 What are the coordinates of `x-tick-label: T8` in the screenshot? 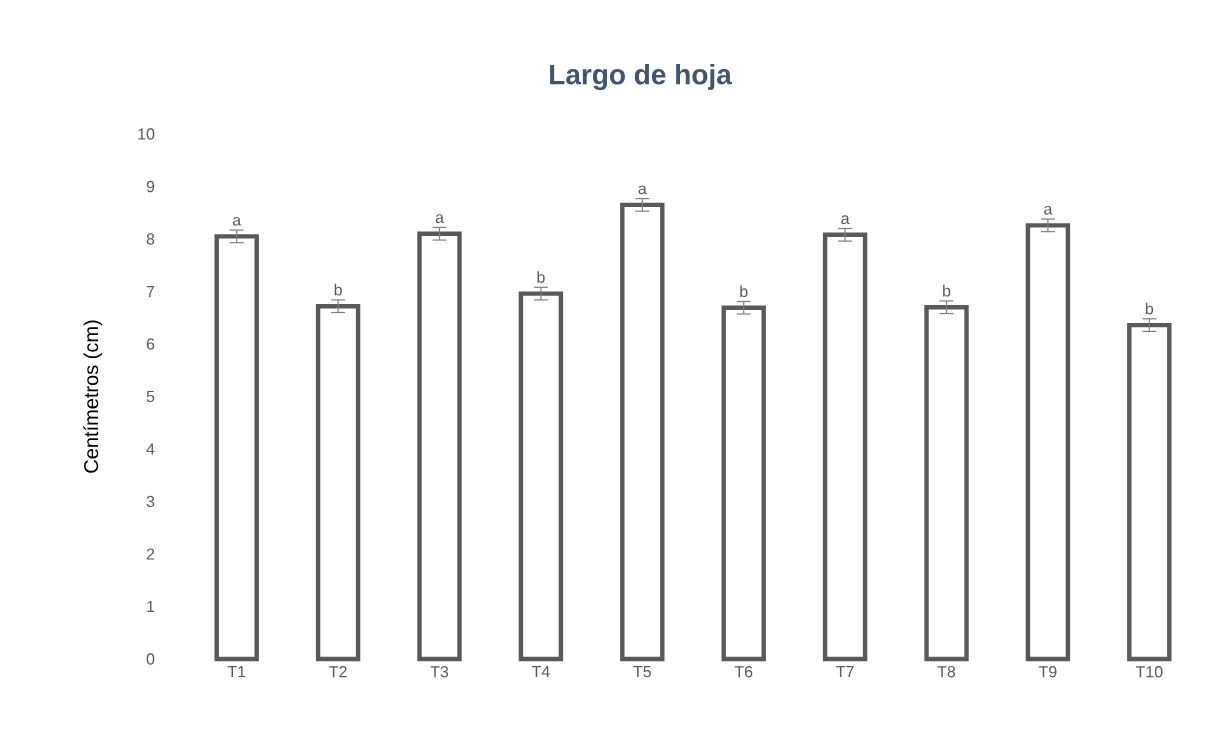 It's located at (946, 672).